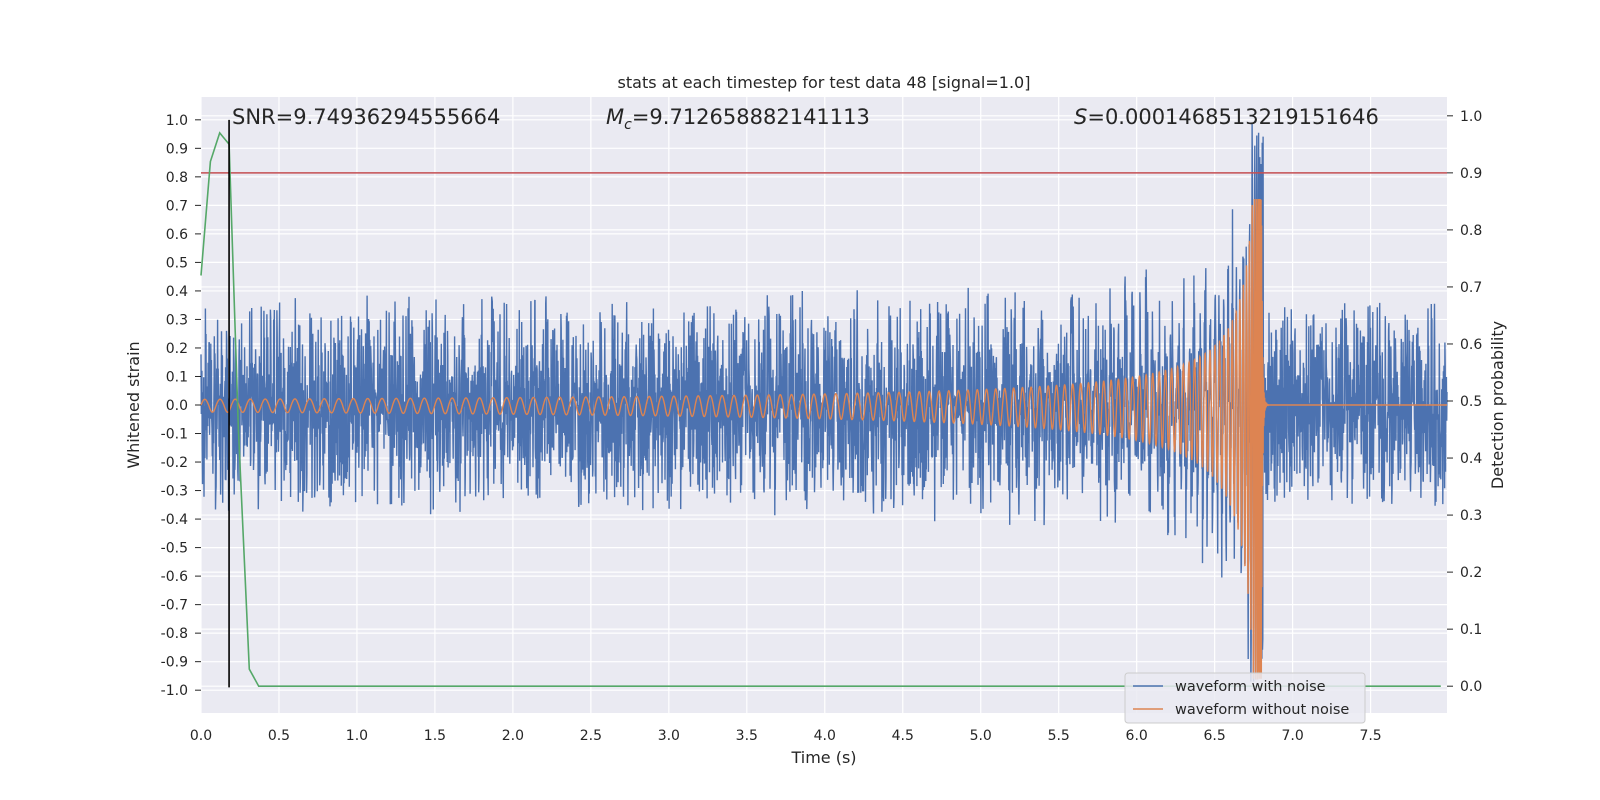 The width and height of the screenshot is (1600, 800). Describe the element at coordinates (174, 463) in the screenshot. I see `y-tick-label-left: -0.2` at that location.